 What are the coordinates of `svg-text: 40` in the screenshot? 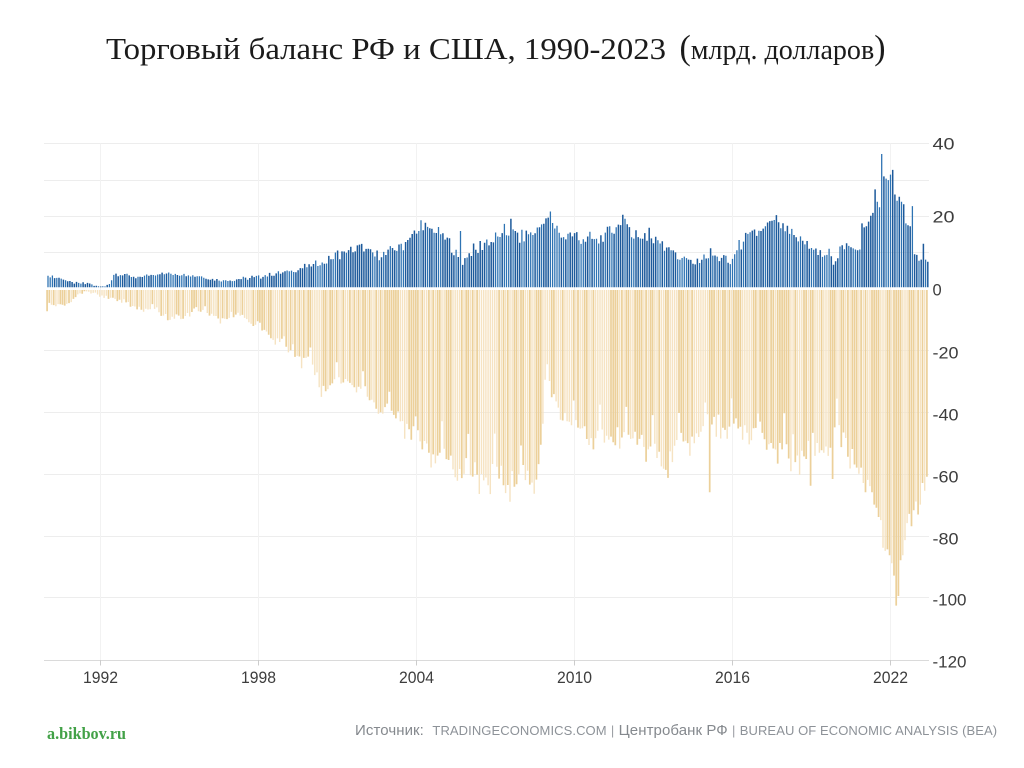 It's located at (944, 145).